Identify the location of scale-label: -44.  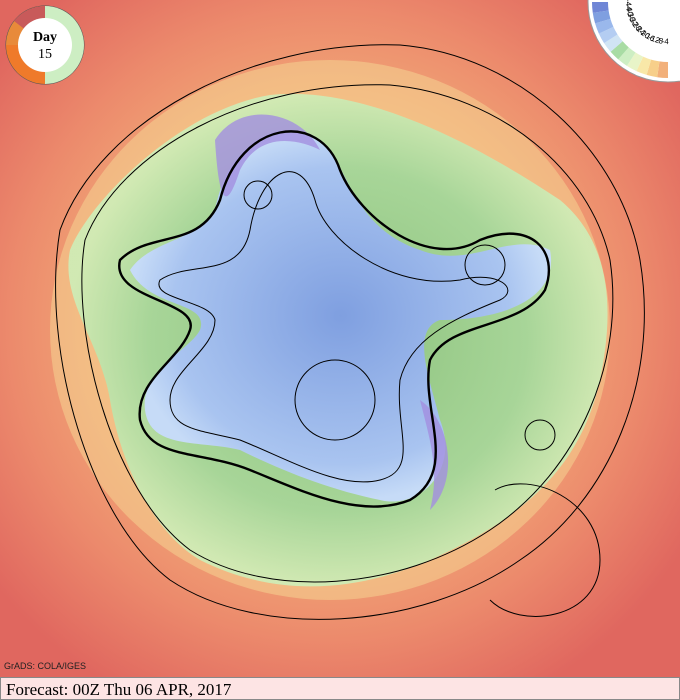
(629, 5).